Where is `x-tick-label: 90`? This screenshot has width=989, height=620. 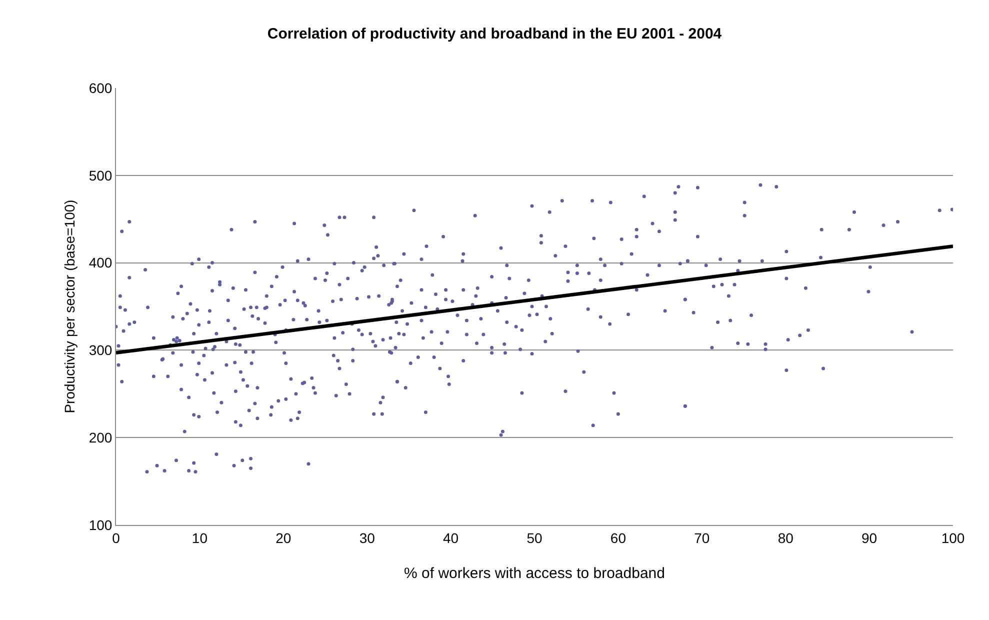
x-tick-label: 90 is located at coordinates (870, 538).